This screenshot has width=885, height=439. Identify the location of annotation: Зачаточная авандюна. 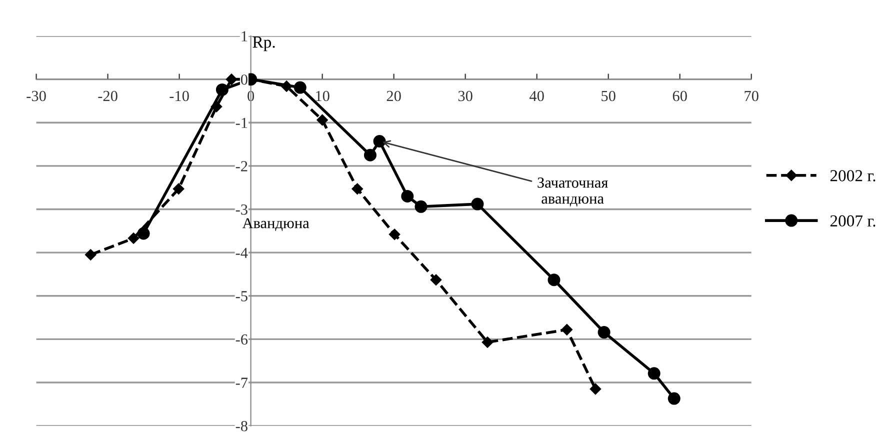
(573, 192).